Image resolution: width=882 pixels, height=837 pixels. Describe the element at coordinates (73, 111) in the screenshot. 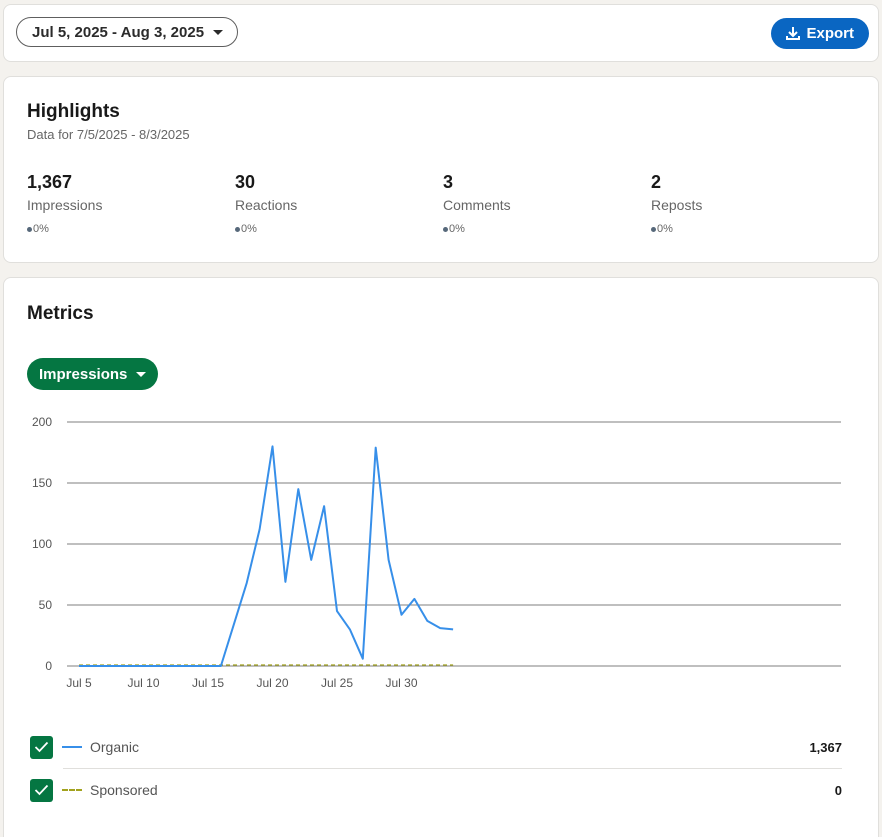

I see `highlights-title: Highlights` at that location.